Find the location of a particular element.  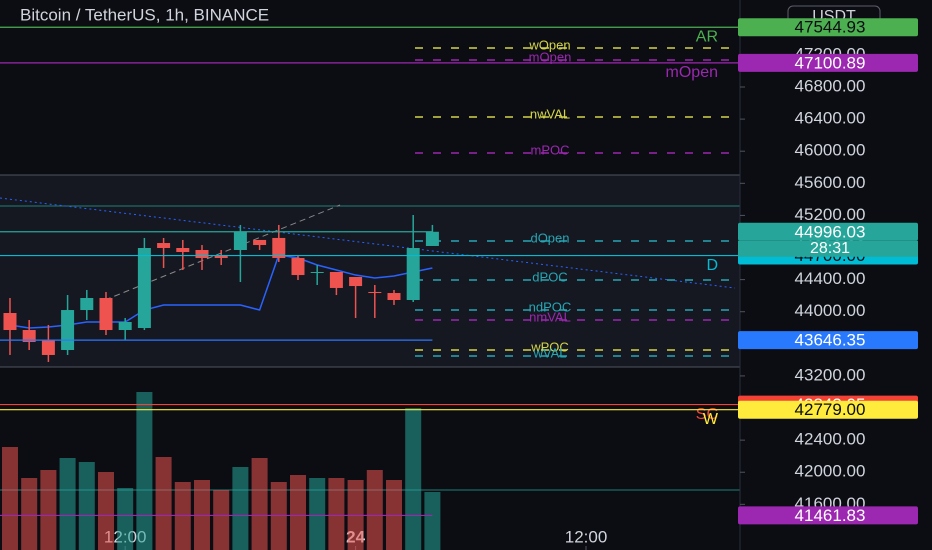

price-label: 47100.89 is located at coordinates (830, 62).